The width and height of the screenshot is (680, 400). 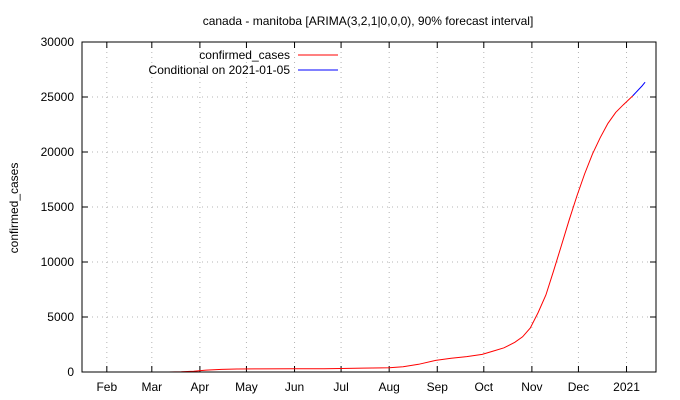 What do you see at coordinates (70, 372) in the screenshot?
I see `y-tick-label: 0` at bounding box center [70, 372].